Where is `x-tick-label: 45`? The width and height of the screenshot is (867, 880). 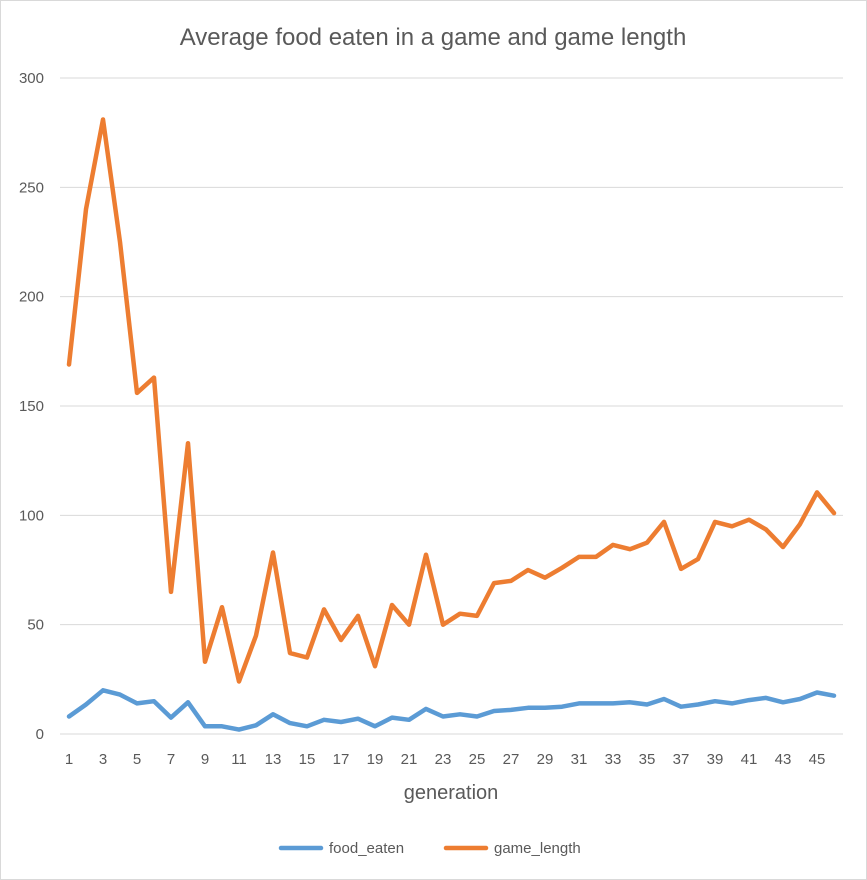 x-tick-label: 45 is located at coordinates (817, 759).